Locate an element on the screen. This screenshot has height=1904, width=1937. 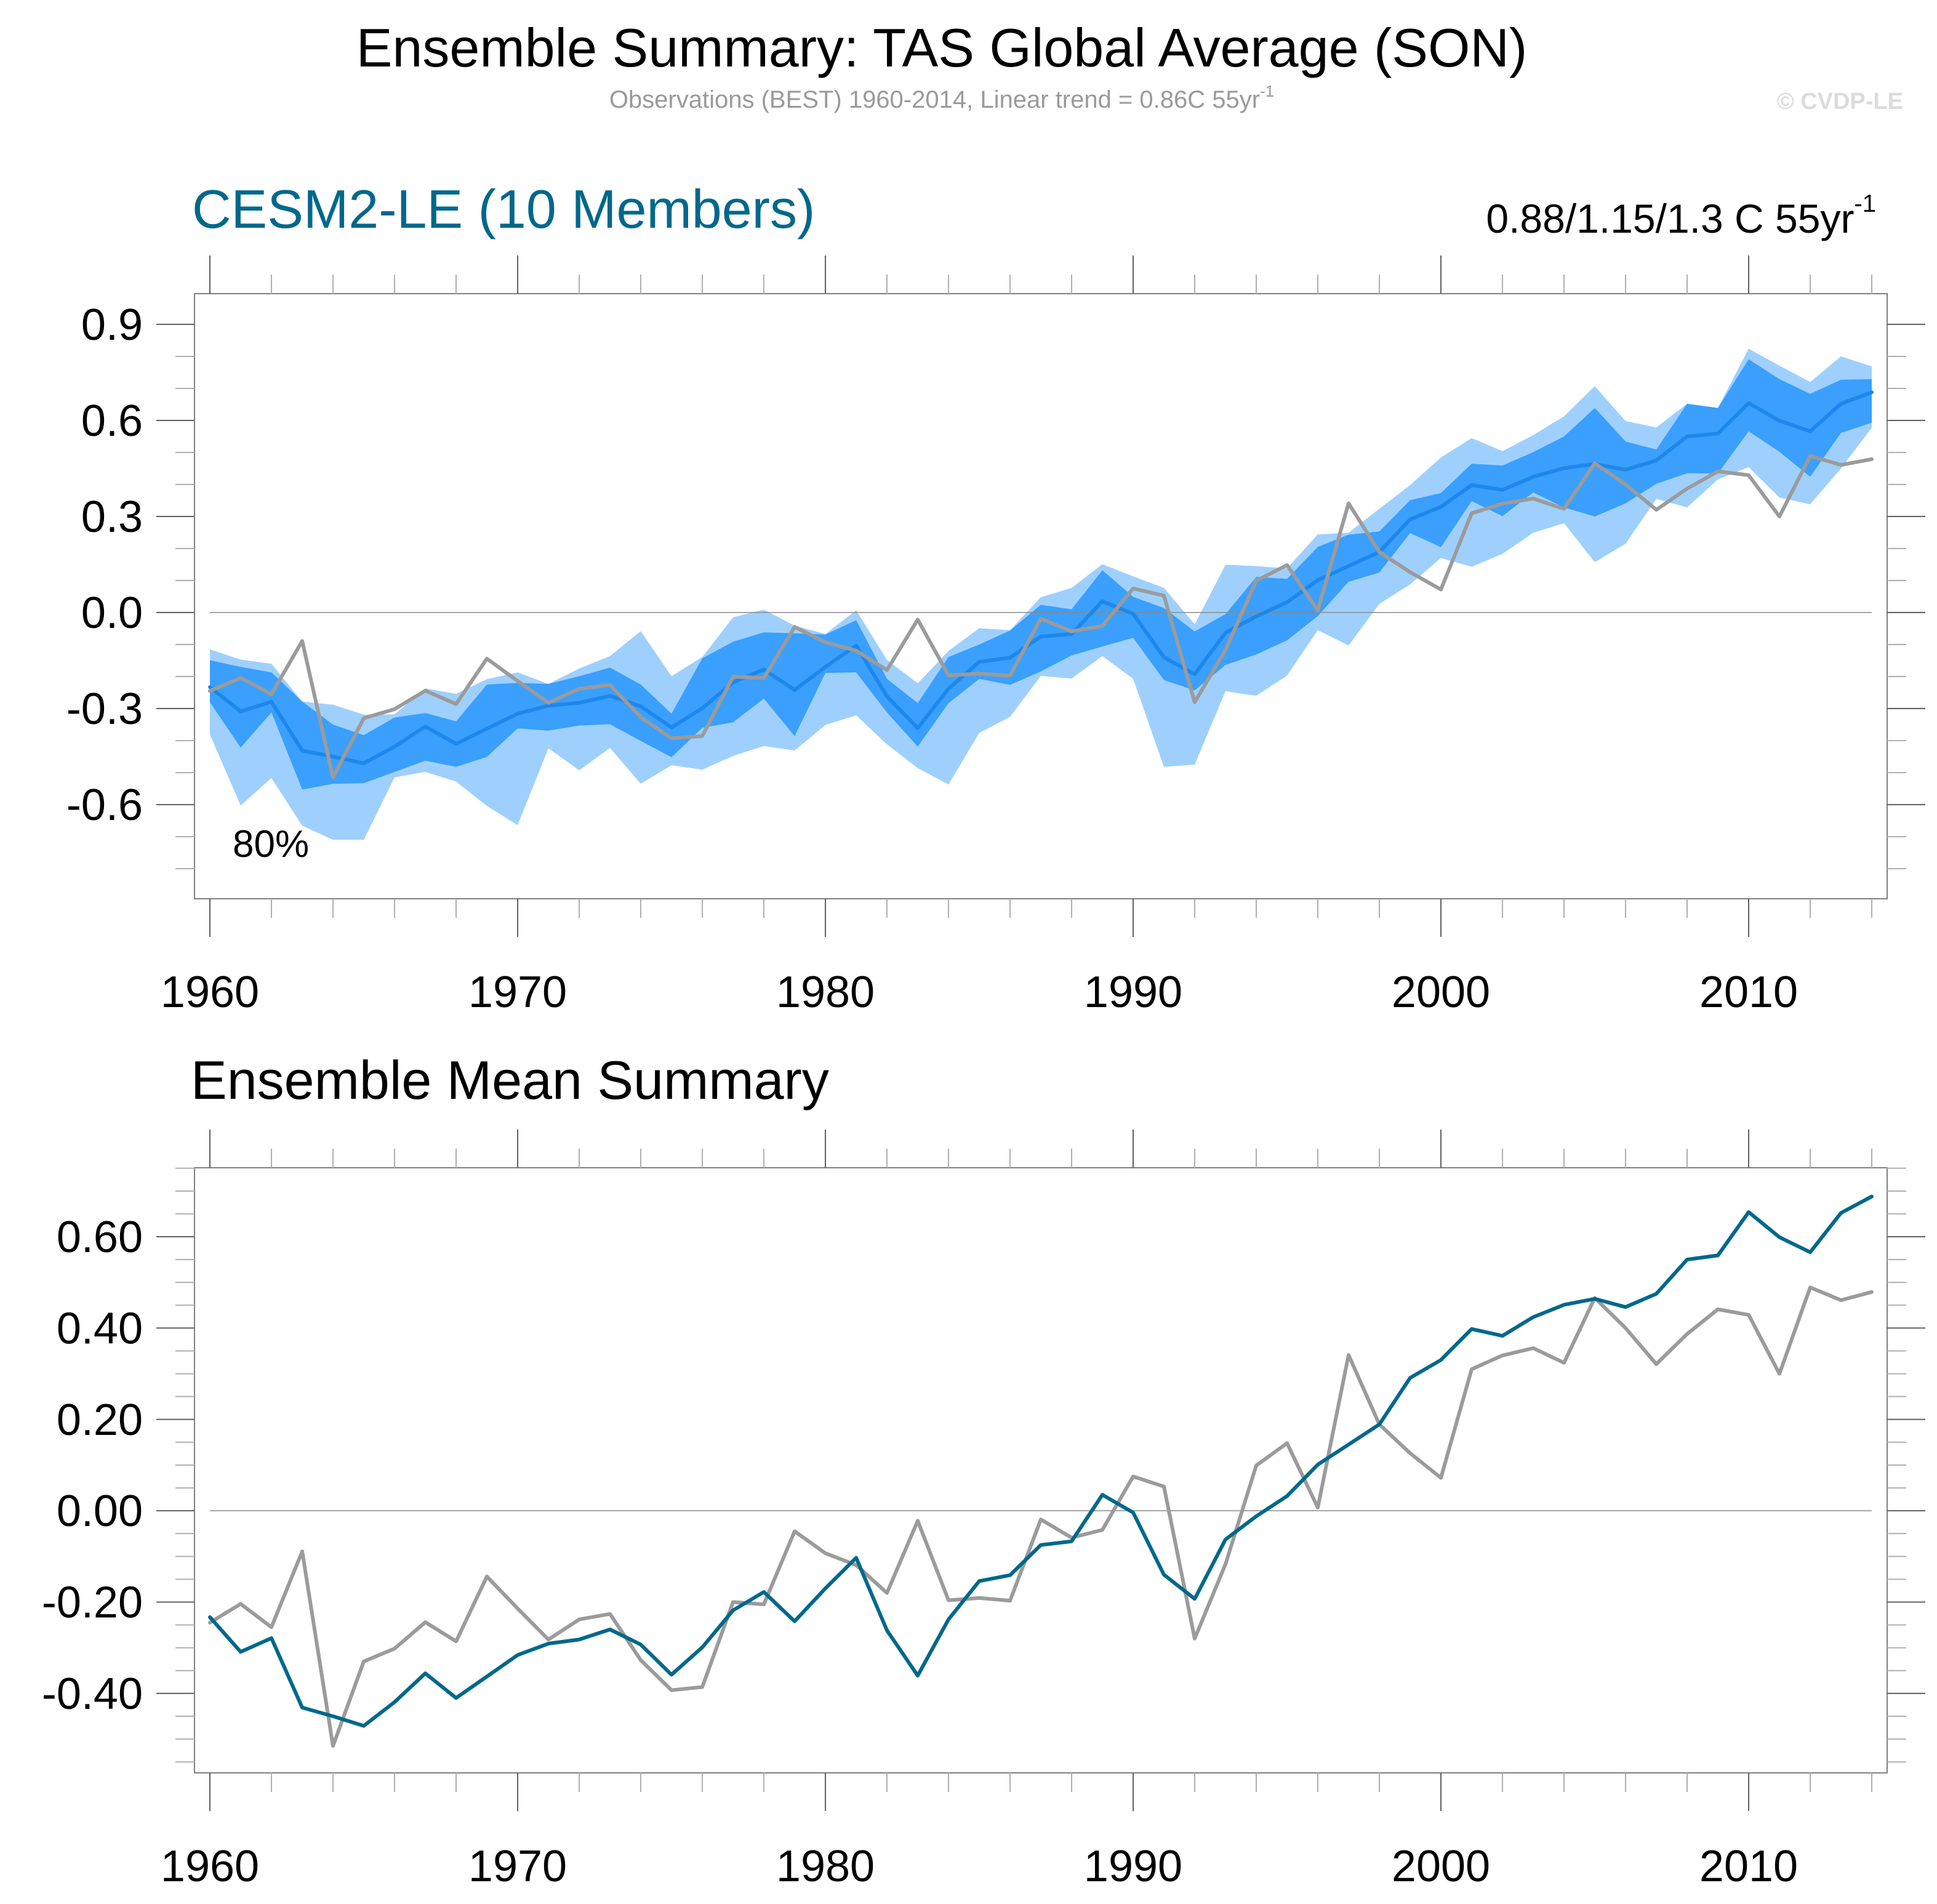
panel2-title: Ensemble Mean Summary is located at coordinates (510, 1080).